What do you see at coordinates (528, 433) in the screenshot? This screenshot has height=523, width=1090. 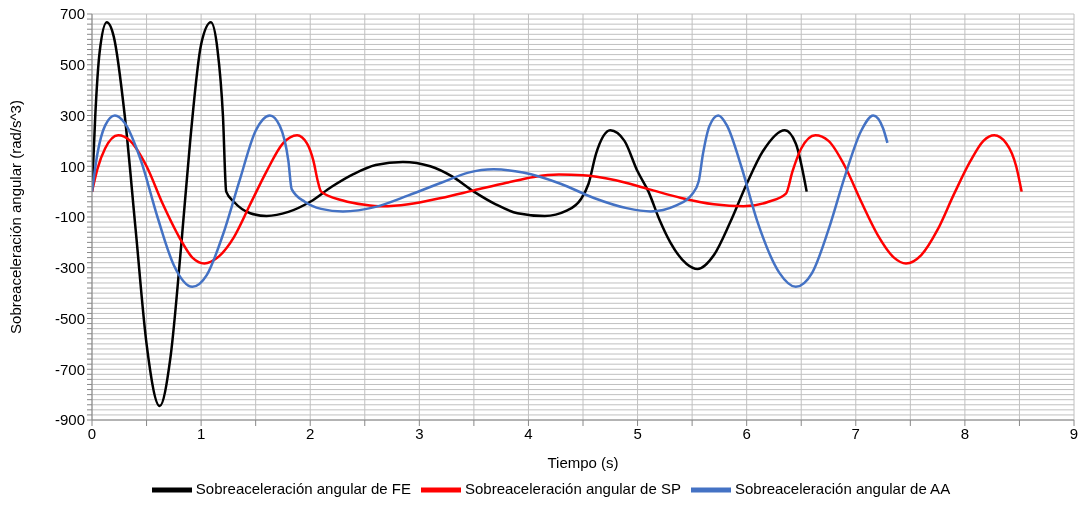 I see `x-tick-label: 4` at bounding box center [528, 433].